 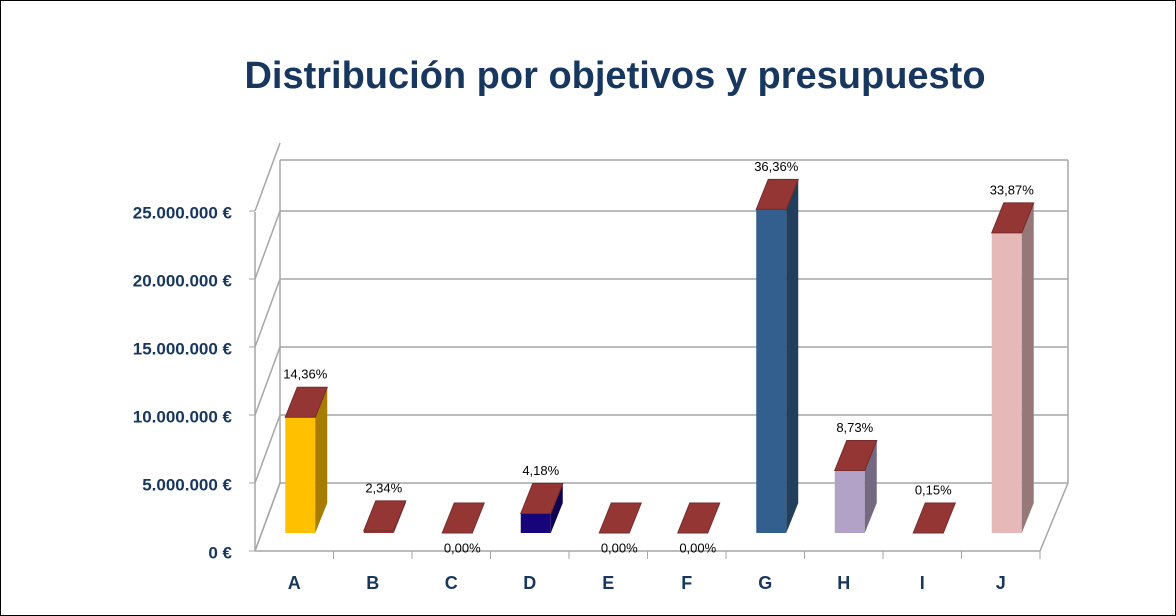 What do you see at coordinates (187, 484) in the screenshot?
I see `y-tick-label: 5.000.000 €` at bounding box center [187, 484].